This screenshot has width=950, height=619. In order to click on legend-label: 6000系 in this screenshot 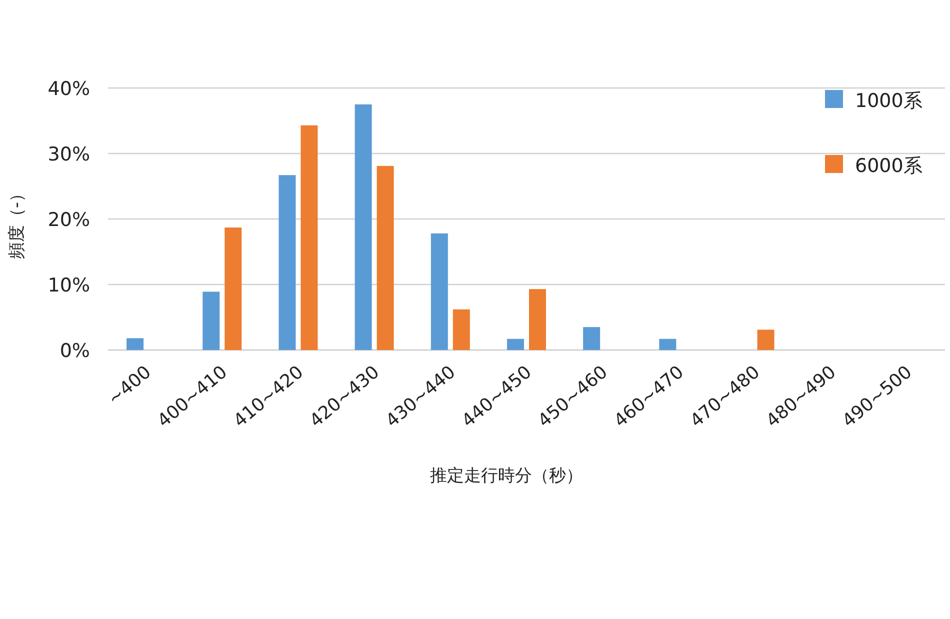, I will do `click(888, 166)`.